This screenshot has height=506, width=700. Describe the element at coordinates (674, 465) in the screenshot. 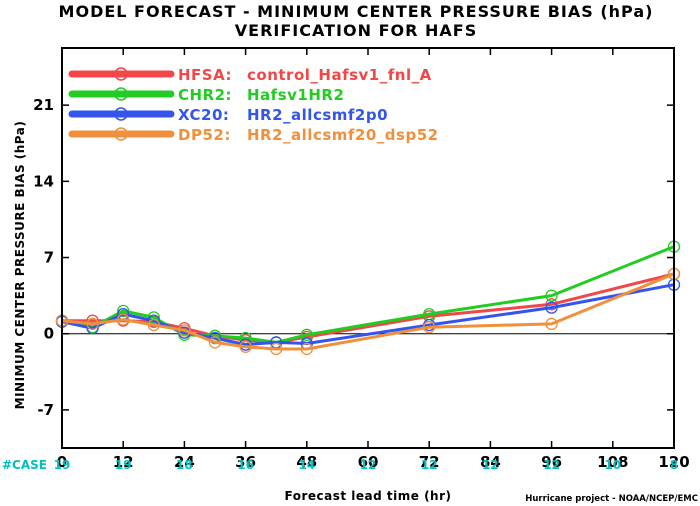

I see `case-count: 8` at that location.